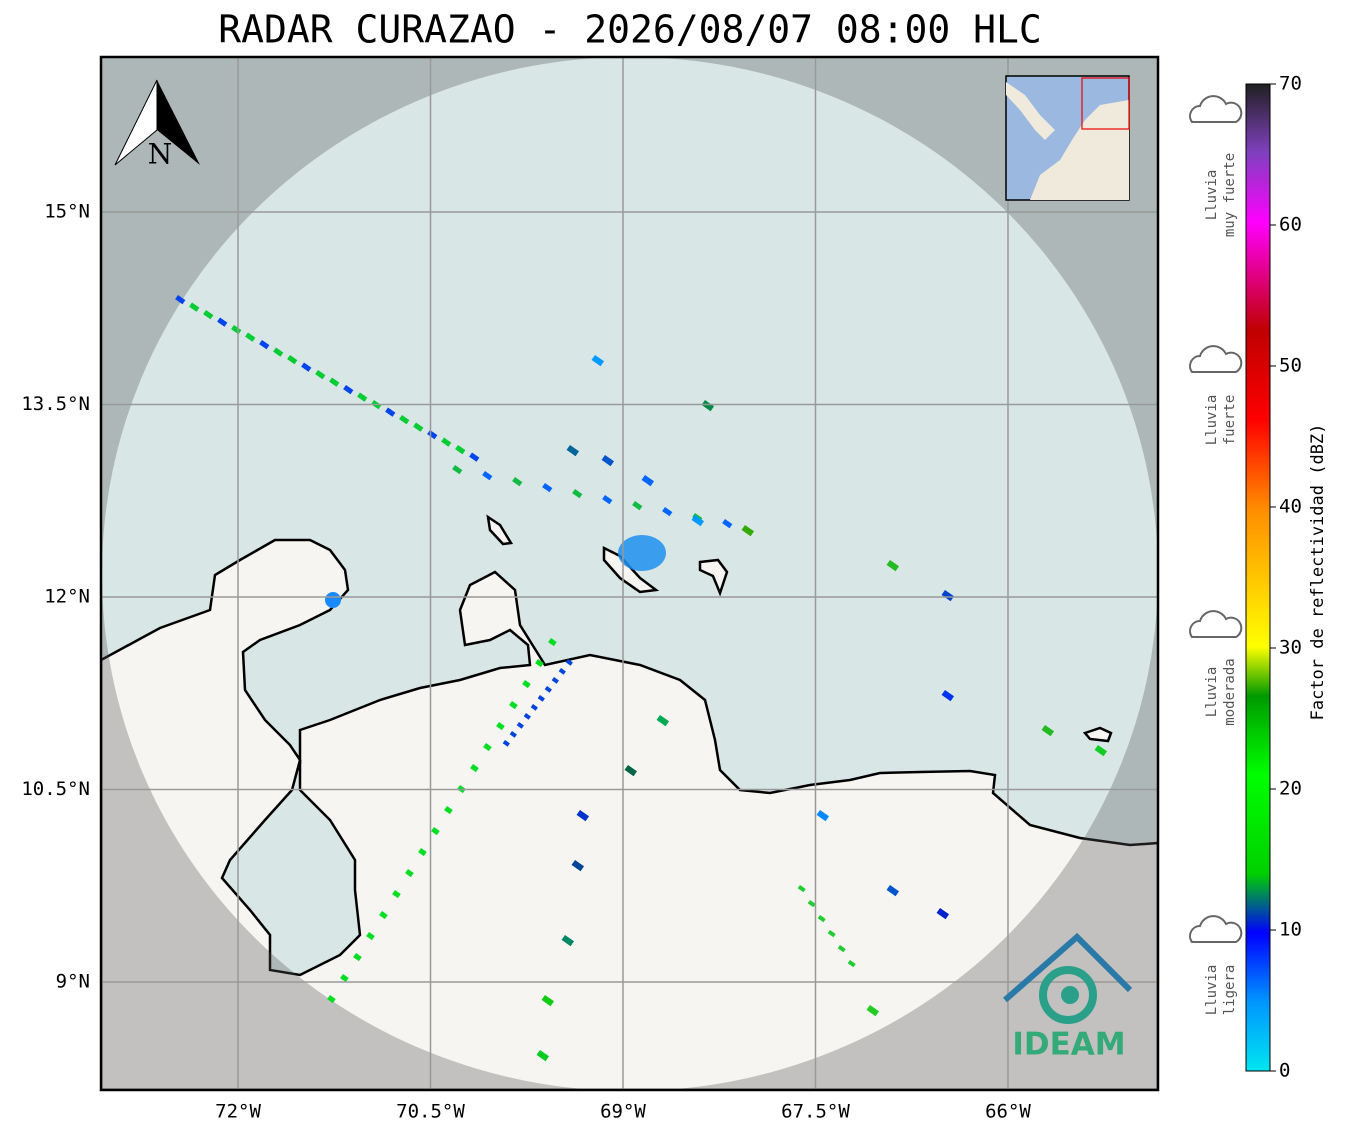 This screenshot has width=1368, height=1137. I want to click on lon-tick-label: 72°W, so click(238, 1112).